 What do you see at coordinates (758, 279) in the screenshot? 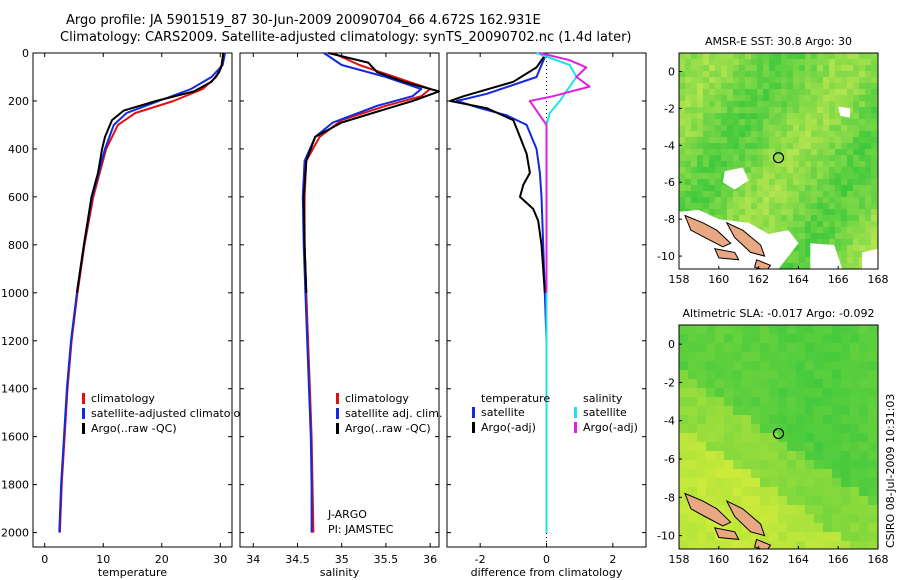
I see `sst_map-xtick-label-2: 162` at bounding box center [758, 279].